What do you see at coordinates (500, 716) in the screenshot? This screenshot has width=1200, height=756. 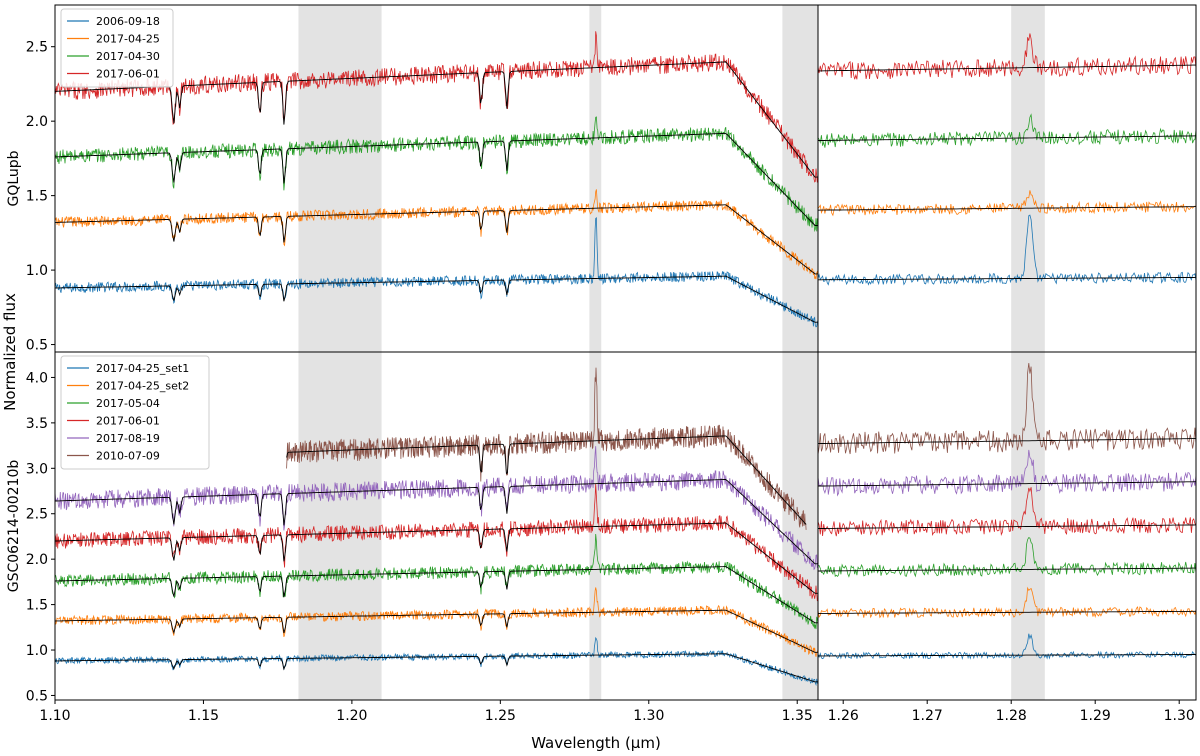 I see `x-tick-label: 1.25` at bounding box center [500, 716].